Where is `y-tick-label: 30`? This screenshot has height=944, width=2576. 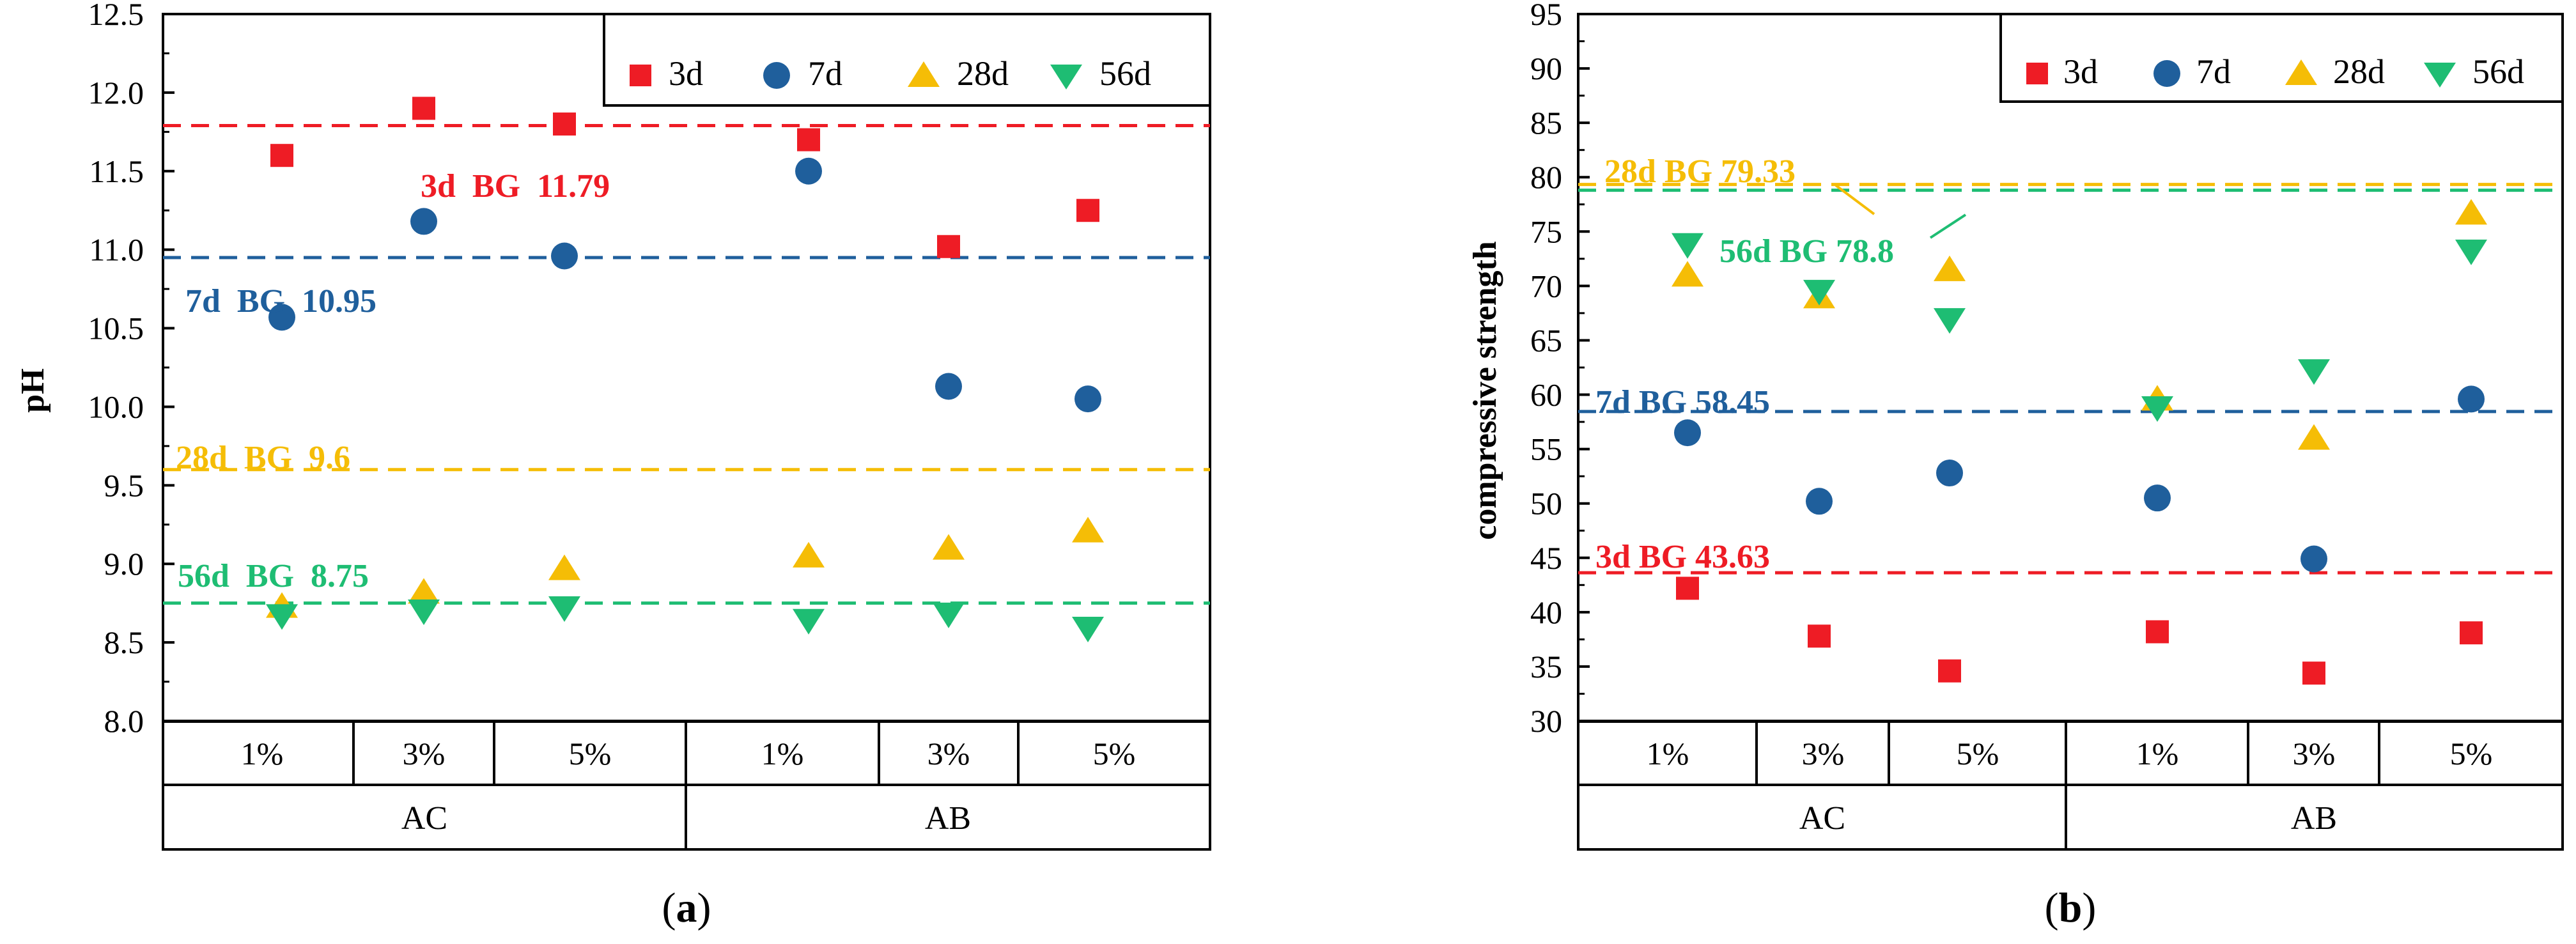
y-tick-label: 30 is located at coordinates (1546, 721).